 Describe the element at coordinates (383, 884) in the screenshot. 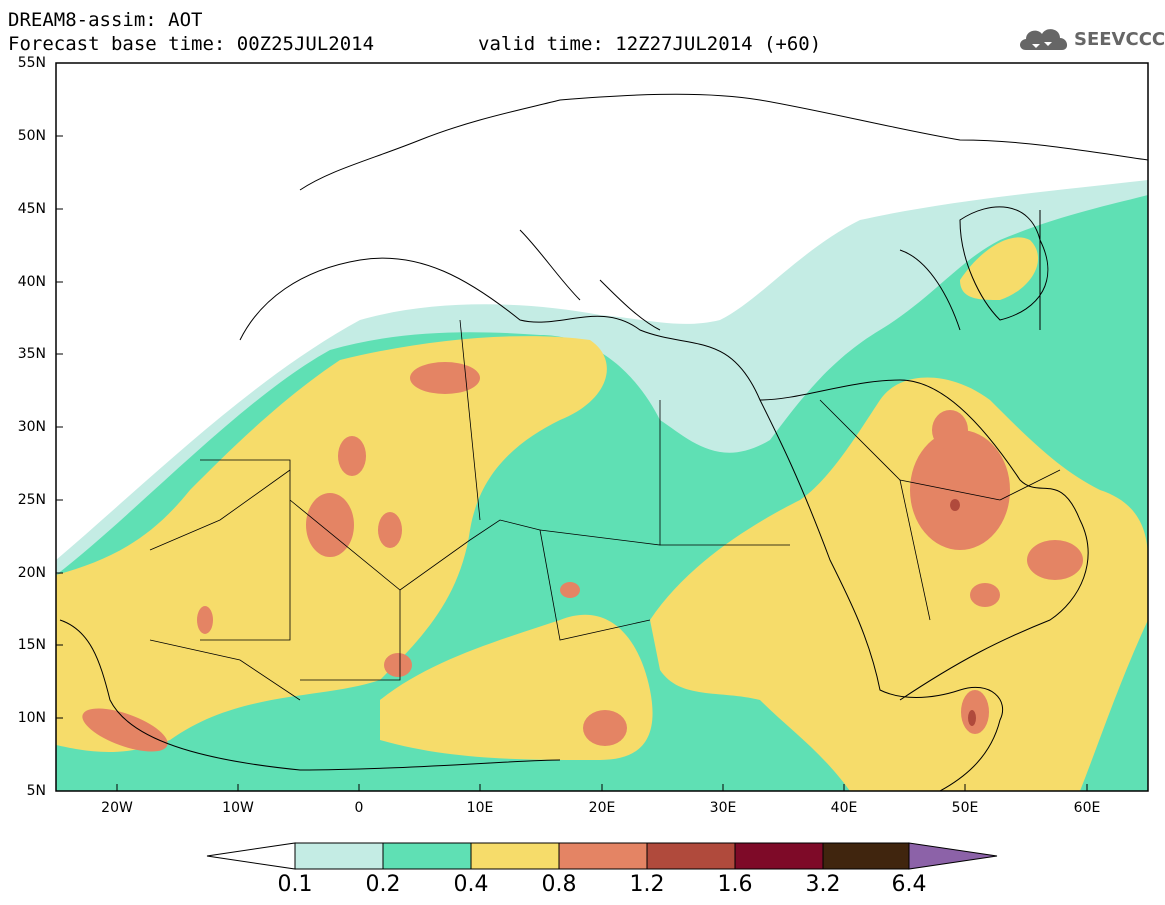

I see `colorbar-label: 0.2` at that location.